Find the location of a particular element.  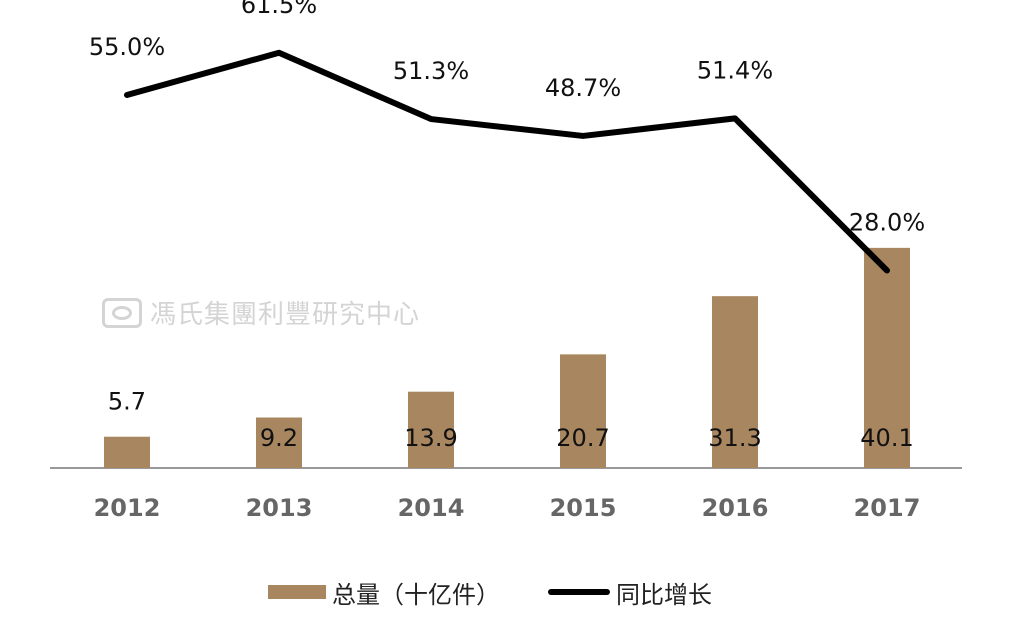

legend-item-line: 同比增长 is located at coordinates (630, 592).